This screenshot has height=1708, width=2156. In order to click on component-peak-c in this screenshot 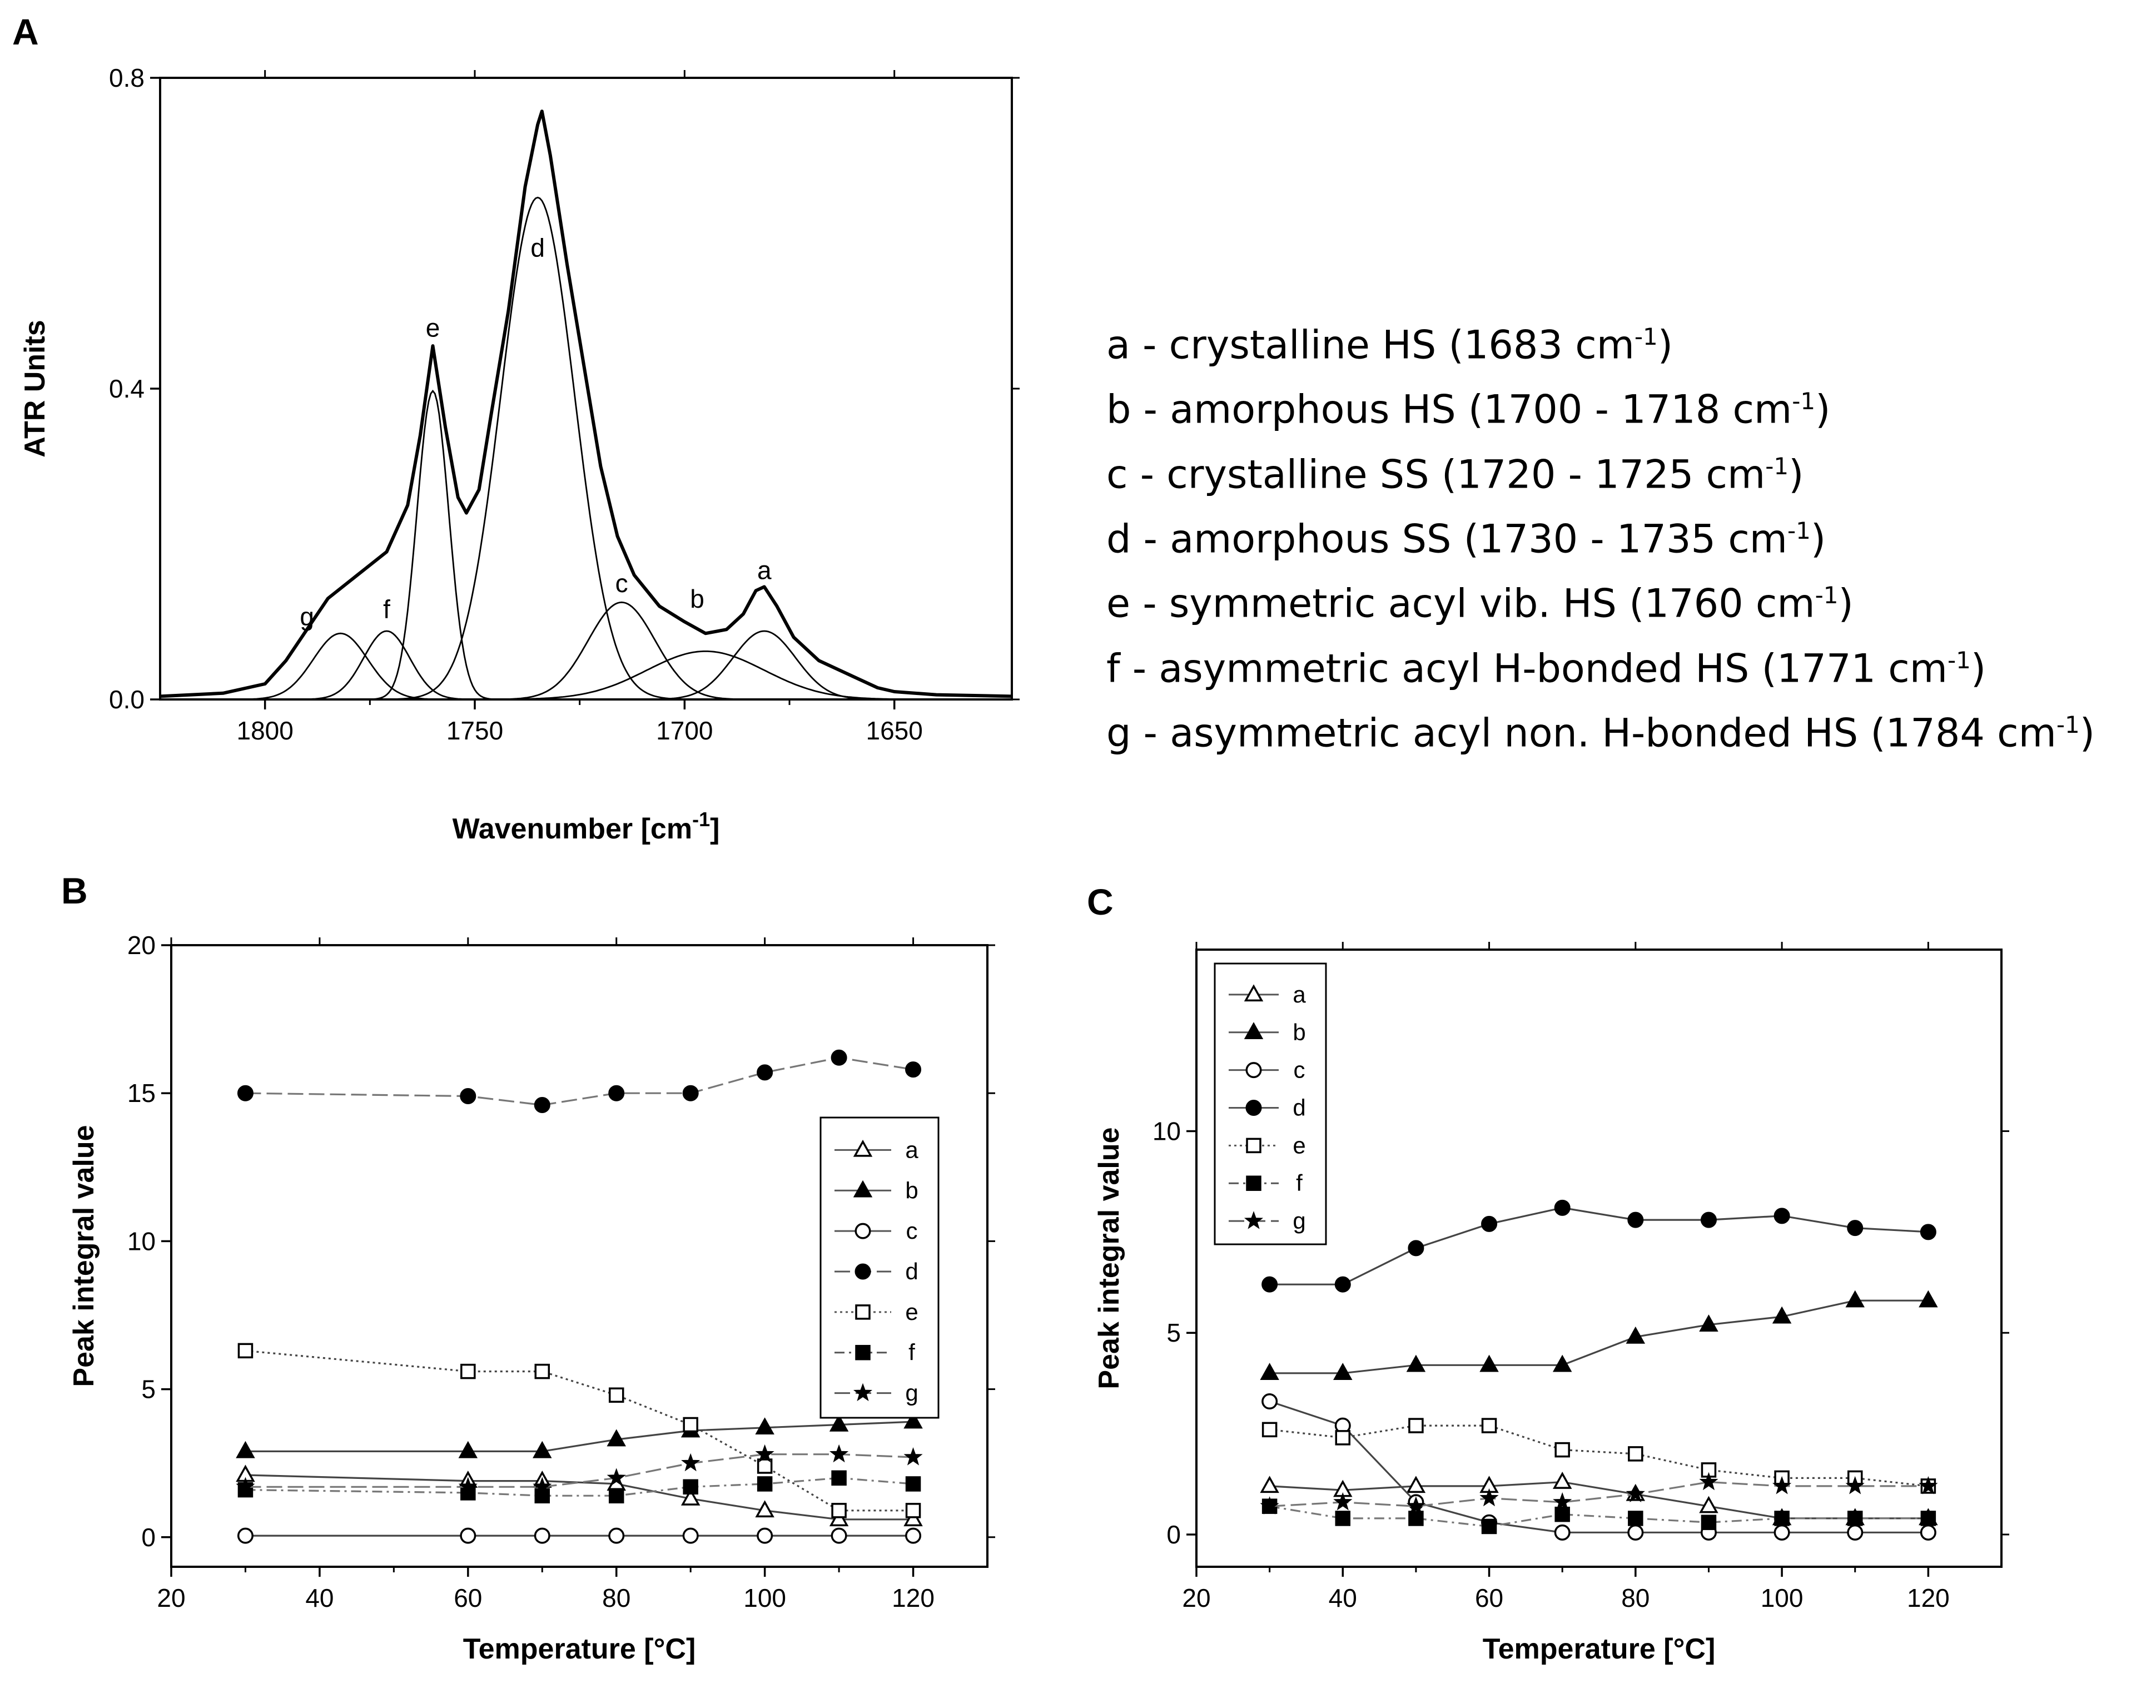, I will do `click(586, 650)`.